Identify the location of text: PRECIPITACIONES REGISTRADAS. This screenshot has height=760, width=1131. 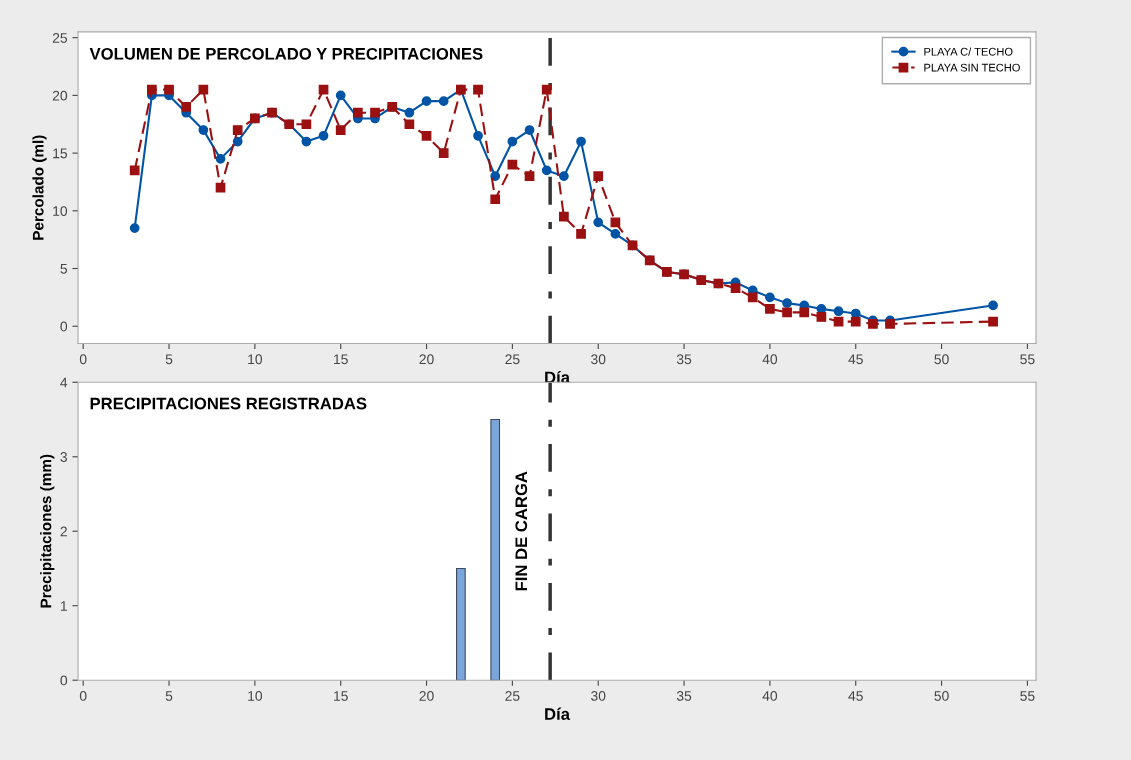
(228, 403).